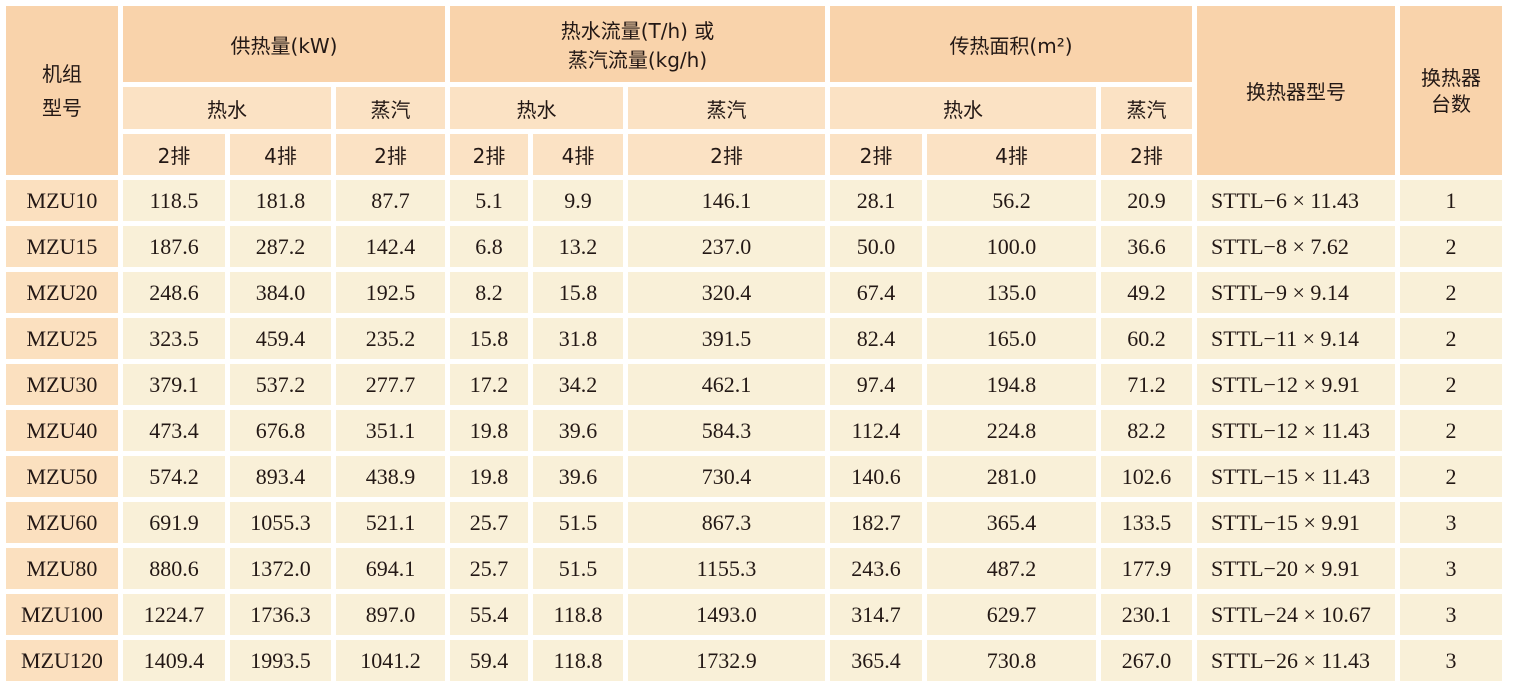 The width and height of the screenshot is (1514, 694). Describe the element at coordinates (726, 108) in the screenshot. I see `header-flow-steam: 蒸汽` at that location.